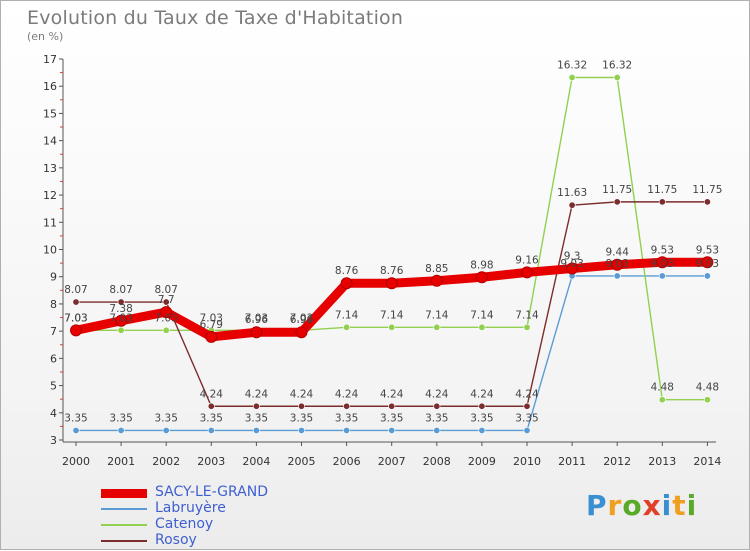 This screenshot has width=750, height=551. I want to click on legend: SACY-LE-GRAND Labruyère Catenoy Rosoy, so click(231, 516).